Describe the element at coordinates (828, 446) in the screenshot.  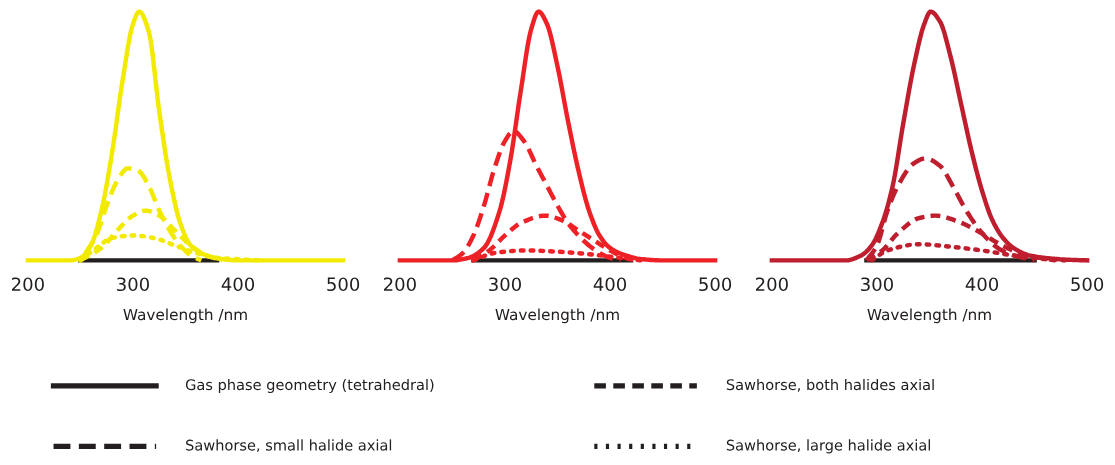
I see `text: Sawhorse, large halide axial` at that location.